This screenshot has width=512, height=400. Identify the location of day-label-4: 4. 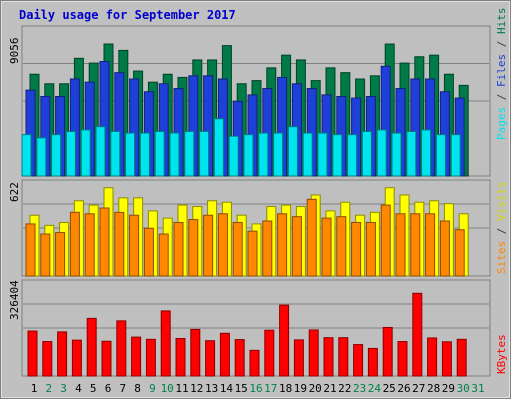
(78, 388).